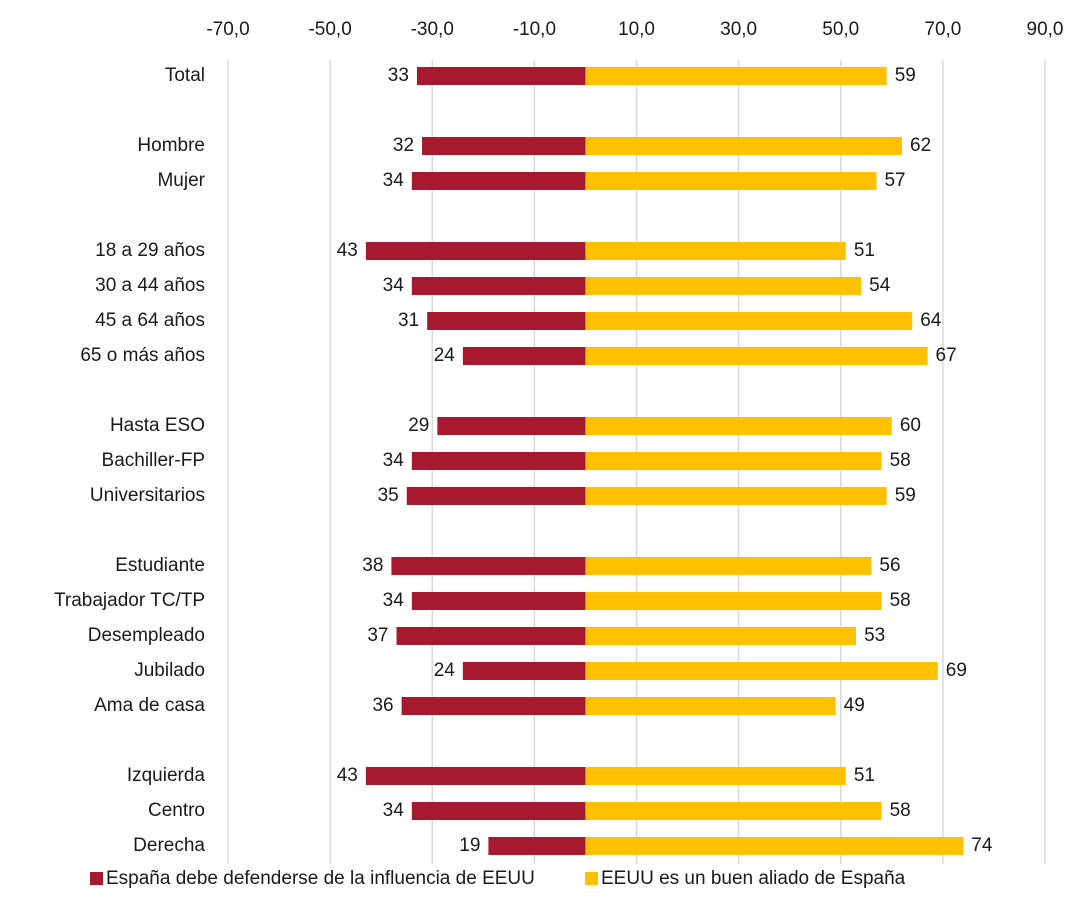  What do you see at coordinates (889, 565) in the screenshot?
I see `data-label: 56` at bounding box center [889, 565].